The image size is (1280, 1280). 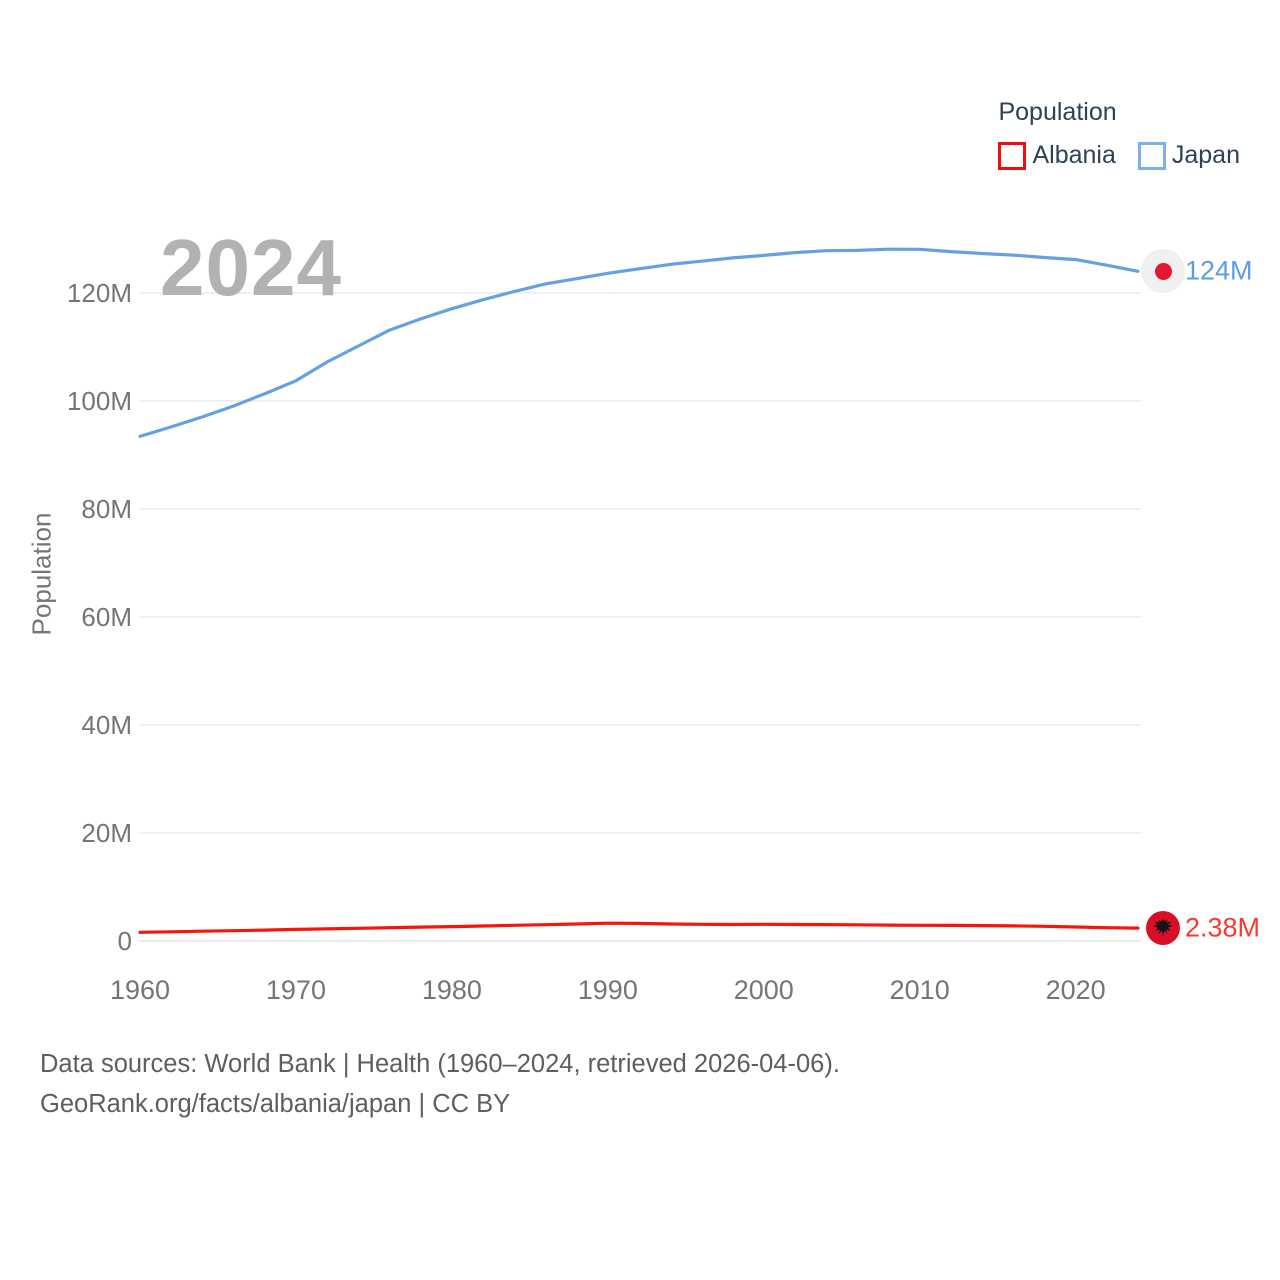 I want to click on legend-item-label: Japan, so click(x=1205, y=155).